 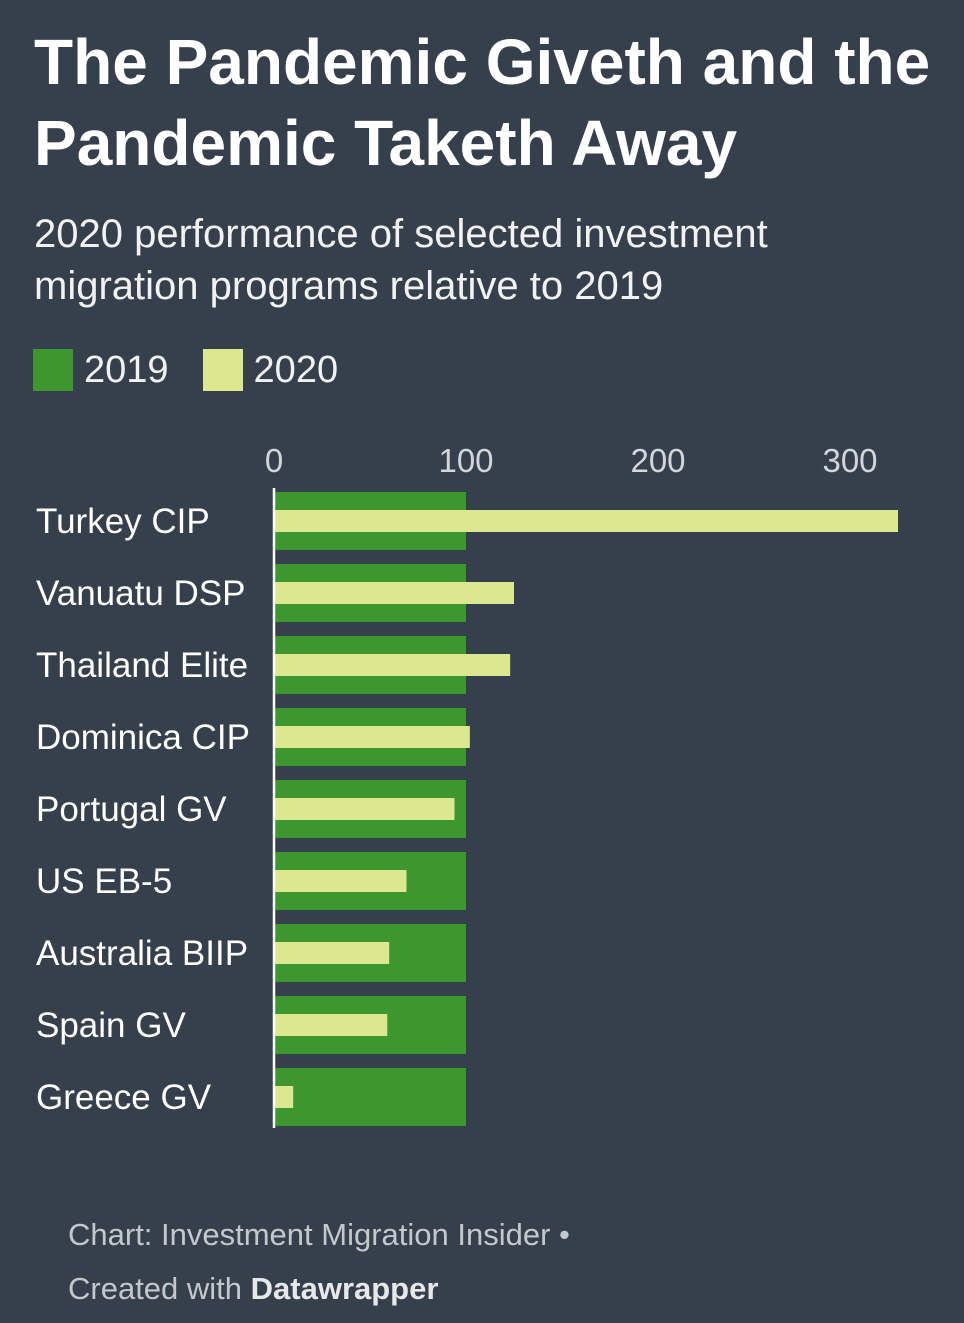 What do you see at coordinates (296, 369) in the screenshot?
I see `legend-label-2020: 2020` at bounding box center [296, 369].